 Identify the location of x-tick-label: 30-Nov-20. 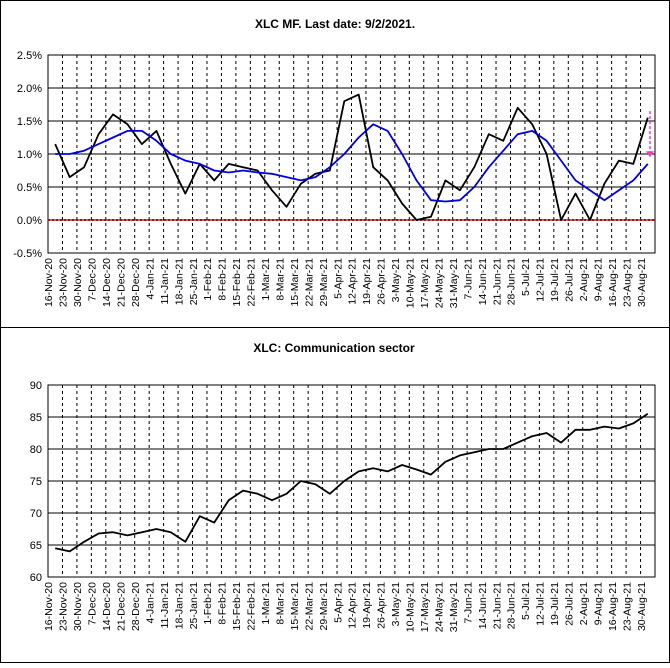
(78, 606).